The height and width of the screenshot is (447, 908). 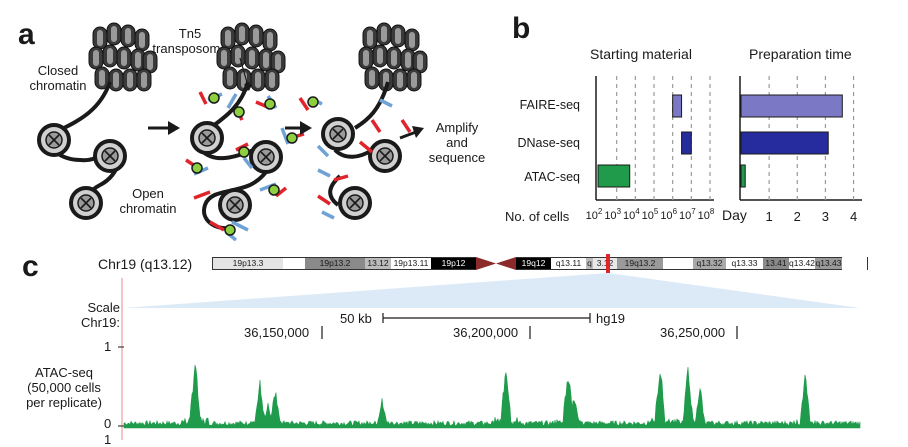 What do you see at coordinates (411, 263) in the screenshot?
I see `ideogram-band: 19p13.11` at bounding box center [411, 263].